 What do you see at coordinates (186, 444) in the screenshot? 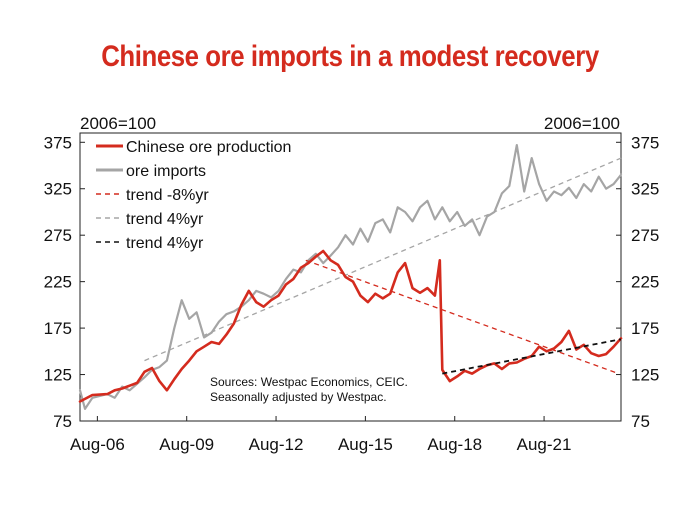
I see `x-tick-label: Aug-09` at bounding box center [186, 444].